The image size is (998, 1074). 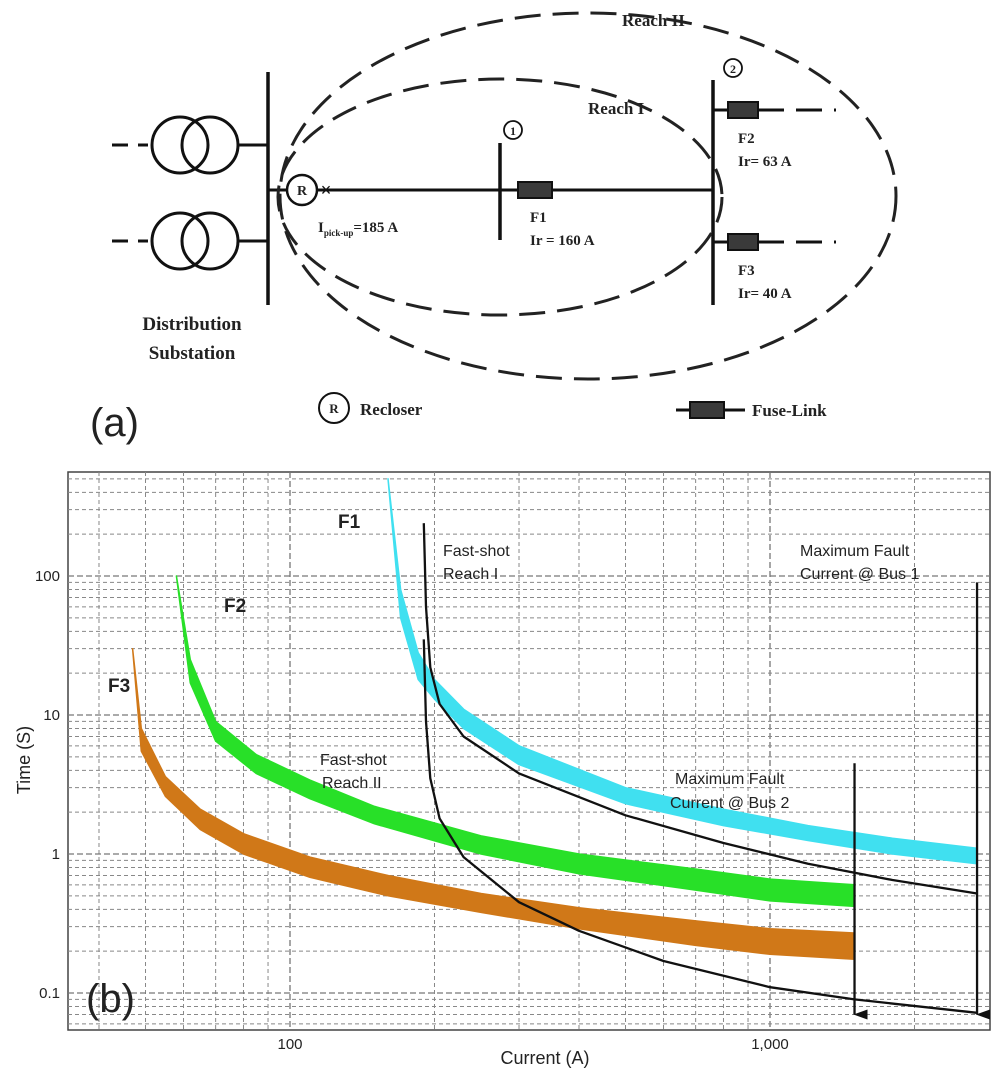 I want to click on reach-1-label: Reach I, so click(x=616, y=108).